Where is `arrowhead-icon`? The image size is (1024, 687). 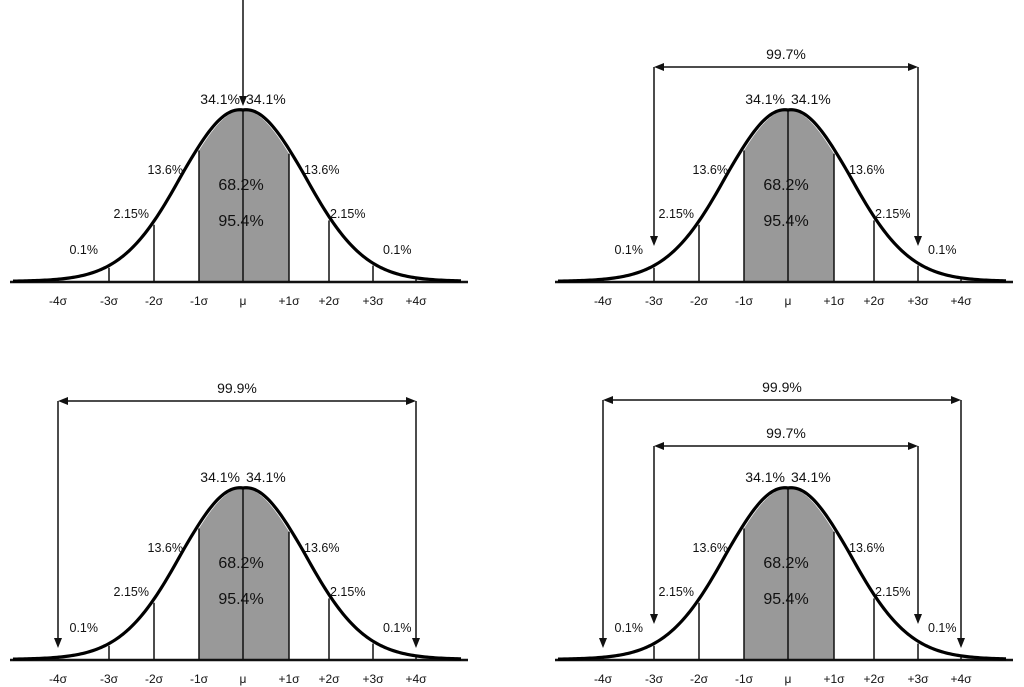 arrowhead-icon is located at coordinates (243, 101).